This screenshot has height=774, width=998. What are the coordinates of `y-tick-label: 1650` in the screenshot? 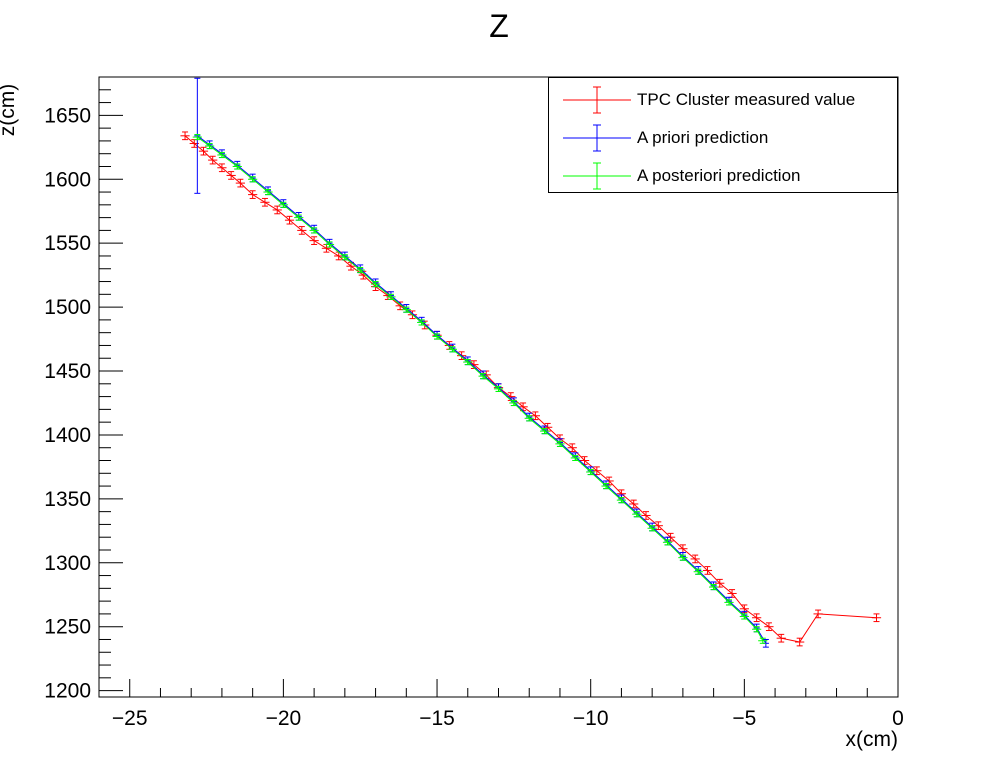 It's located at (67, 115).